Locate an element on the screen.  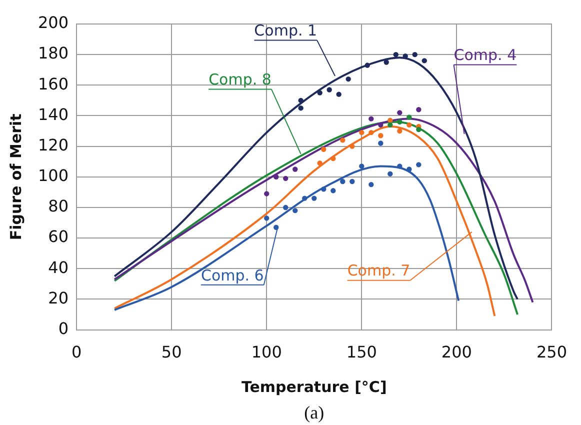
y-axis-title: Figure of Merit is located at coordinates (15, 177).